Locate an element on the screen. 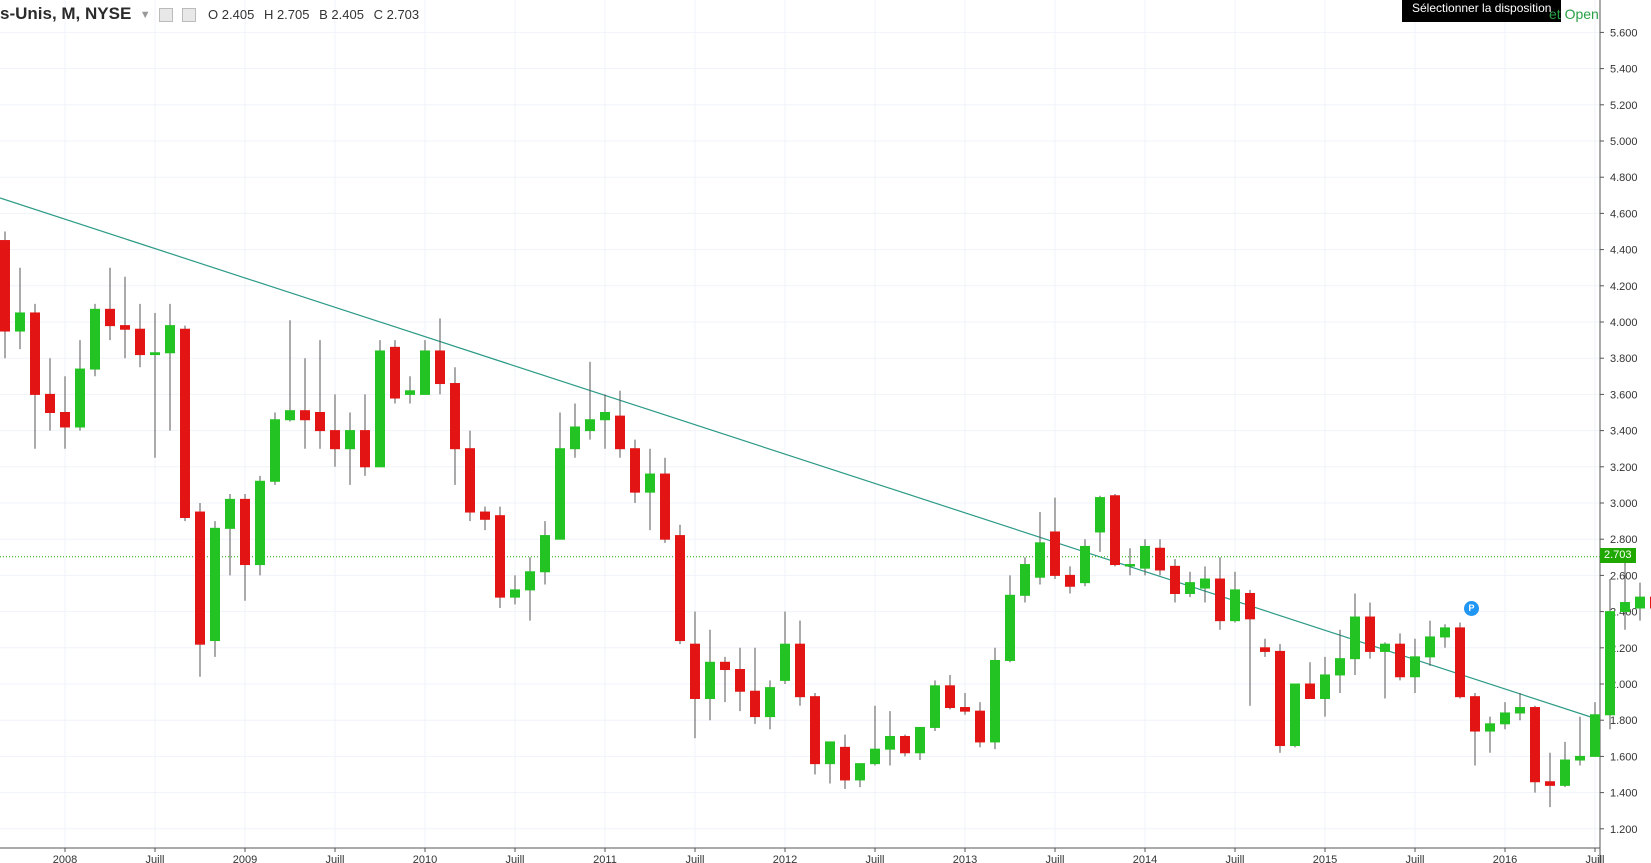  price-tick-label: 4.800 is located at coordinates (1624, 178).